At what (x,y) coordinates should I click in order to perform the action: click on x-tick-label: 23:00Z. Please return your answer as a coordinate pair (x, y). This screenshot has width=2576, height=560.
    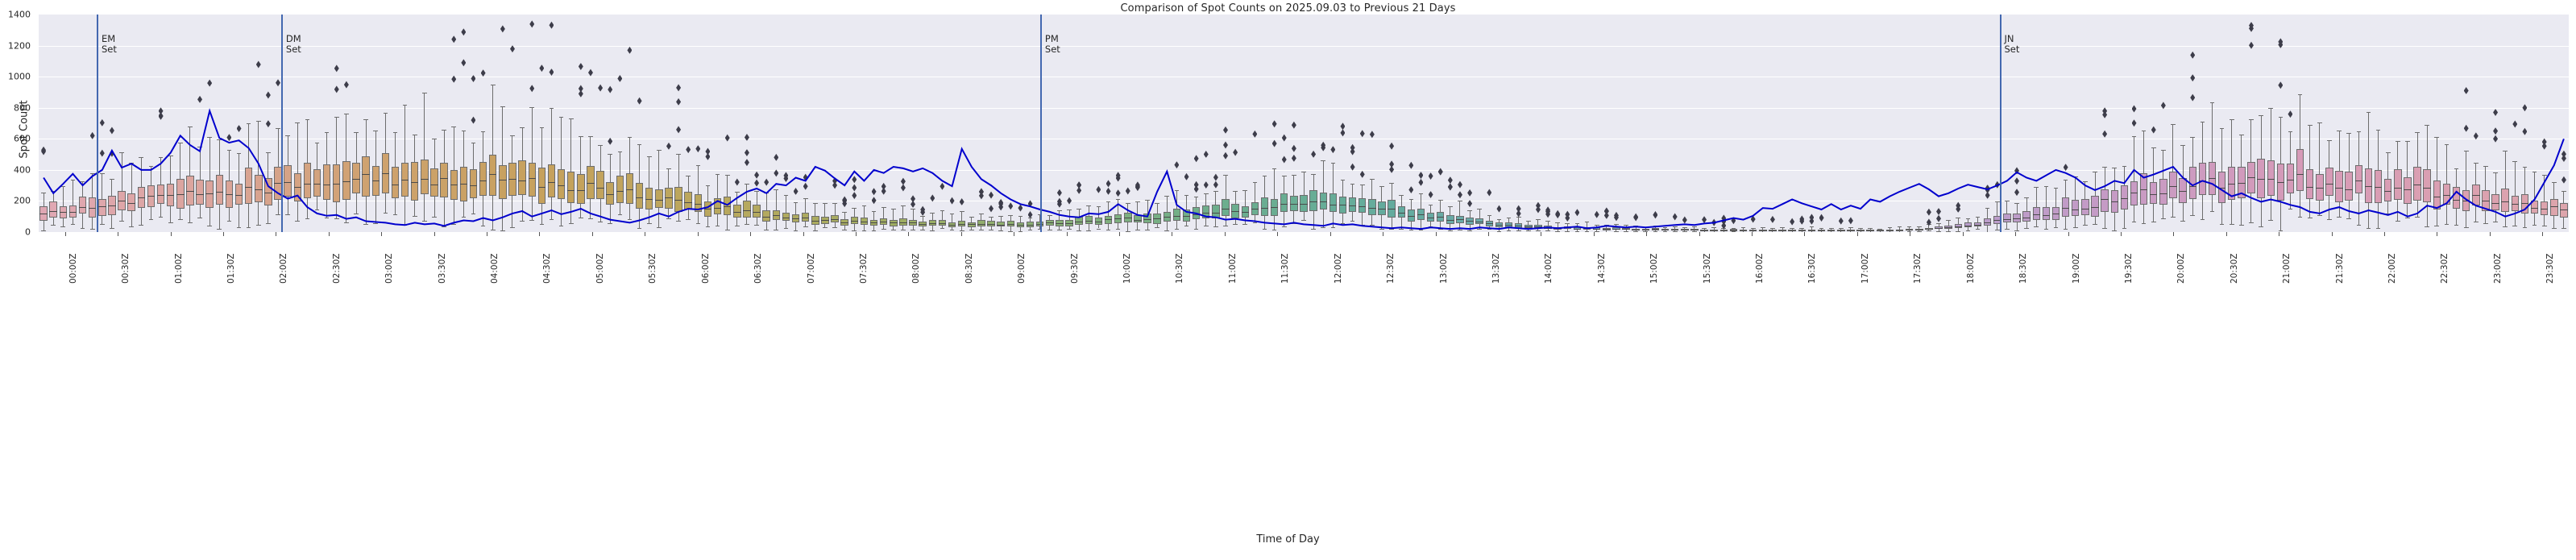
    Looking at the image, I should click on (2497, 268).